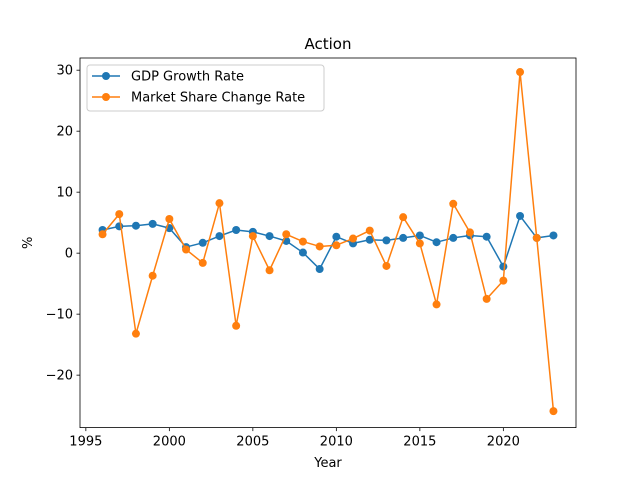 The width and height of the screenshot is (640, 485). I want to click on x-tick-label: 2020, so click(503, 442).